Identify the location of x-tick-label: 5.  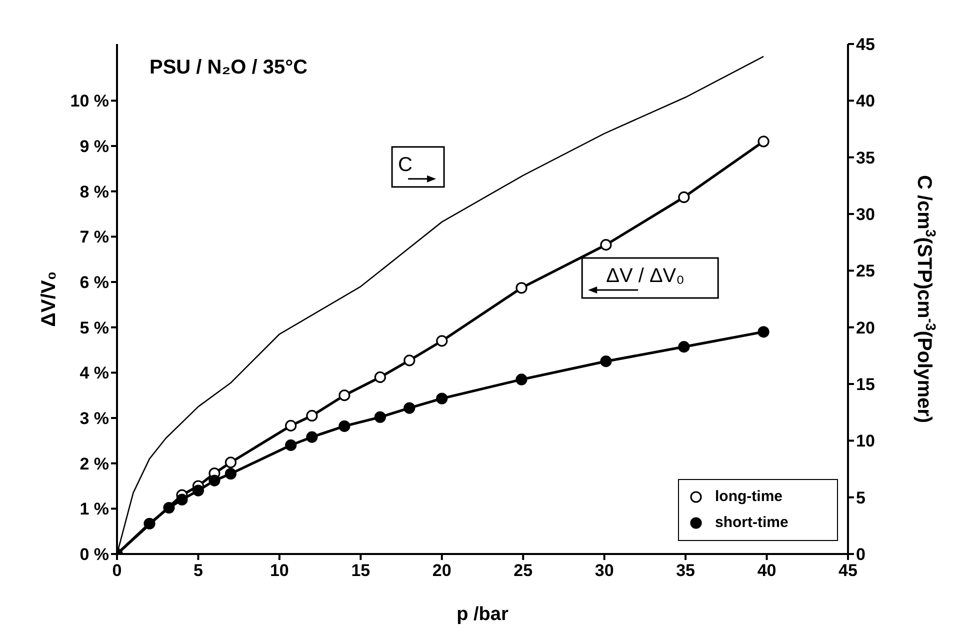
(198, 570).